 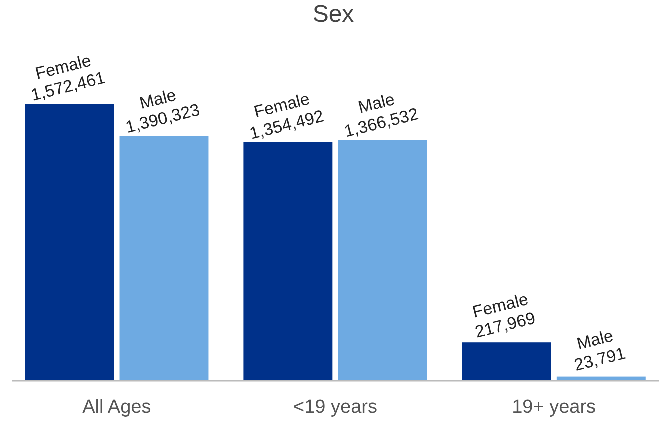 What do you see at coordinates (117, 407) in the screenshot?
I see `x-tick-label: All Ages` at bounding box center [117, 407].